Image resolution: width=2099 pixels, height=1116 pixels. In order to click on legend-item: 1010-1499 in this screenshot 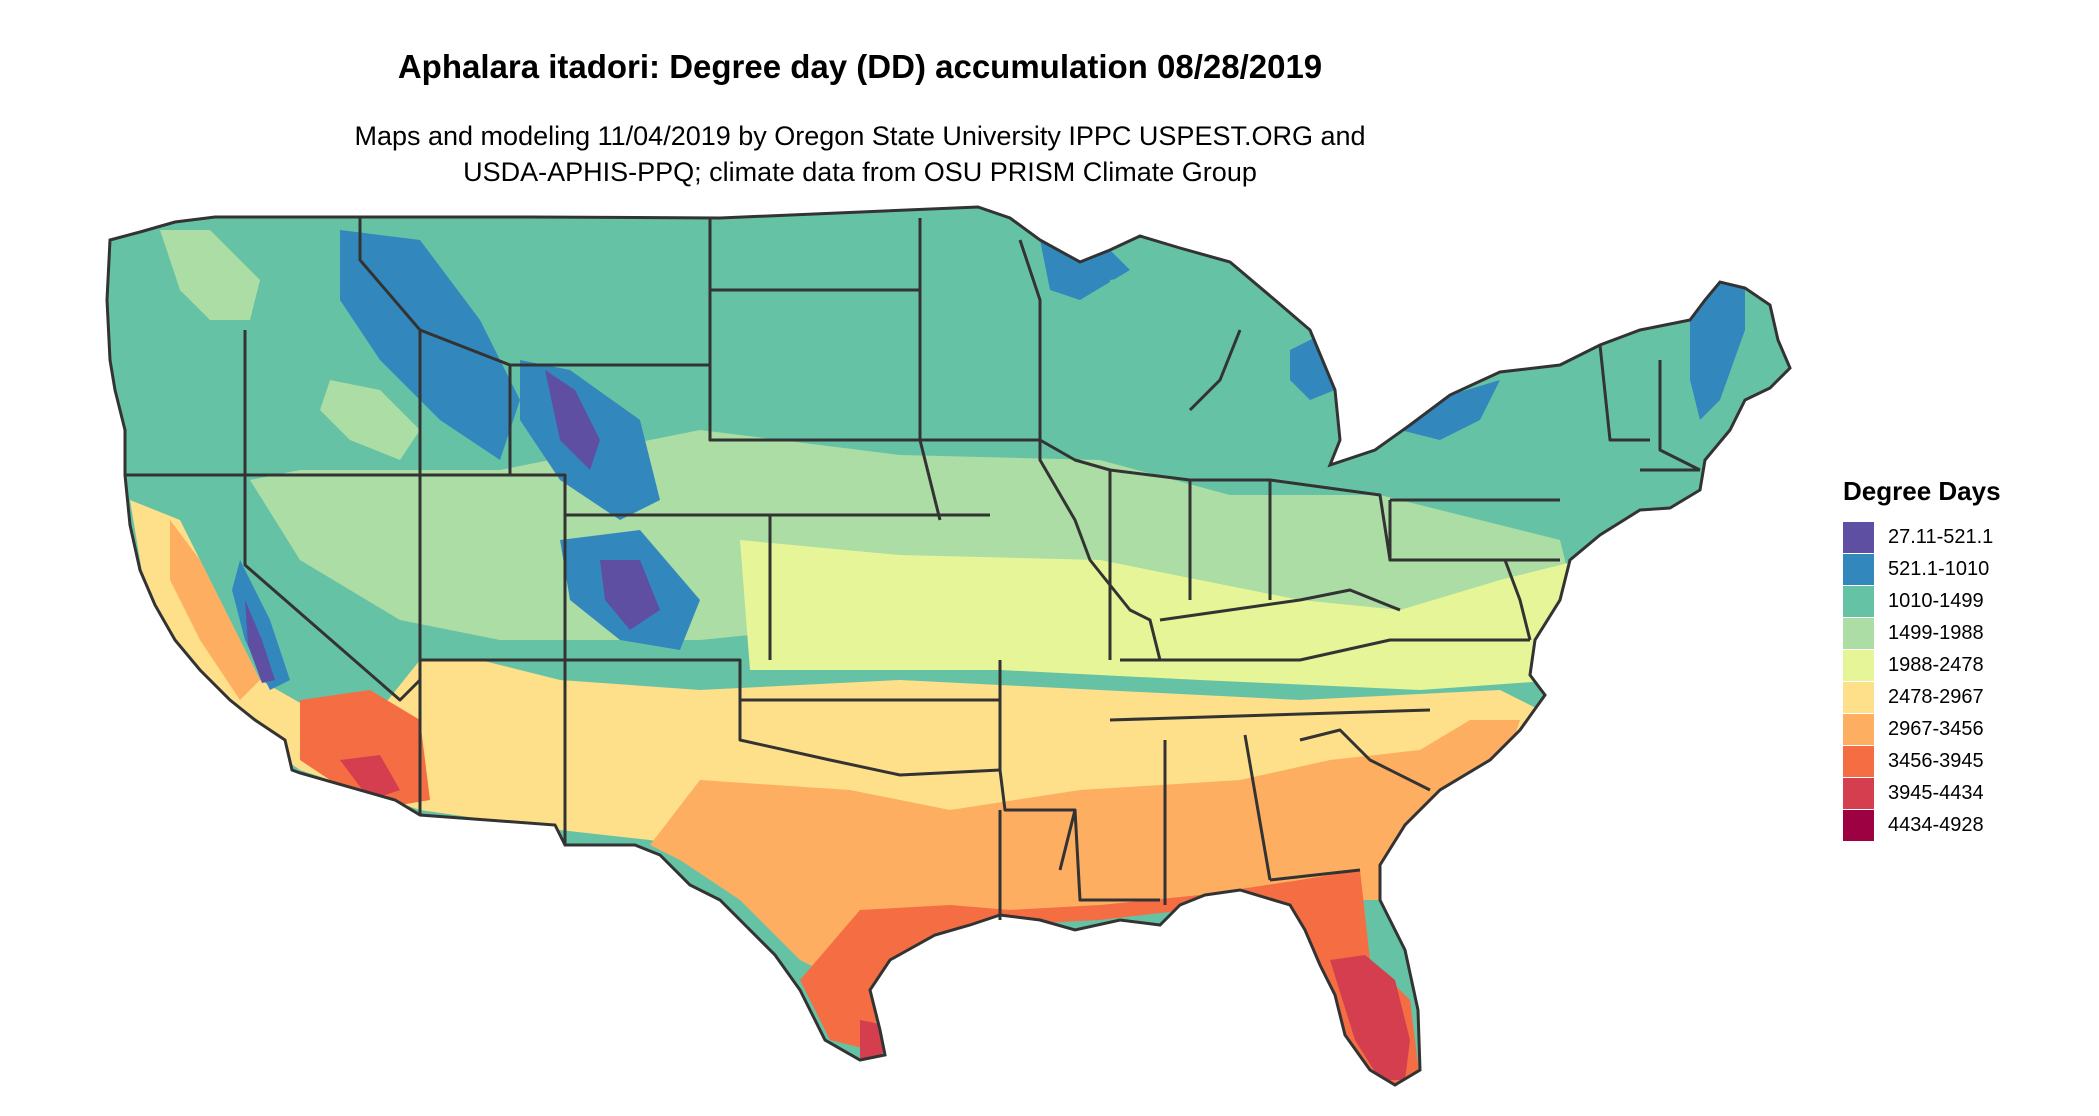, I will do `click(1922, 601)`.